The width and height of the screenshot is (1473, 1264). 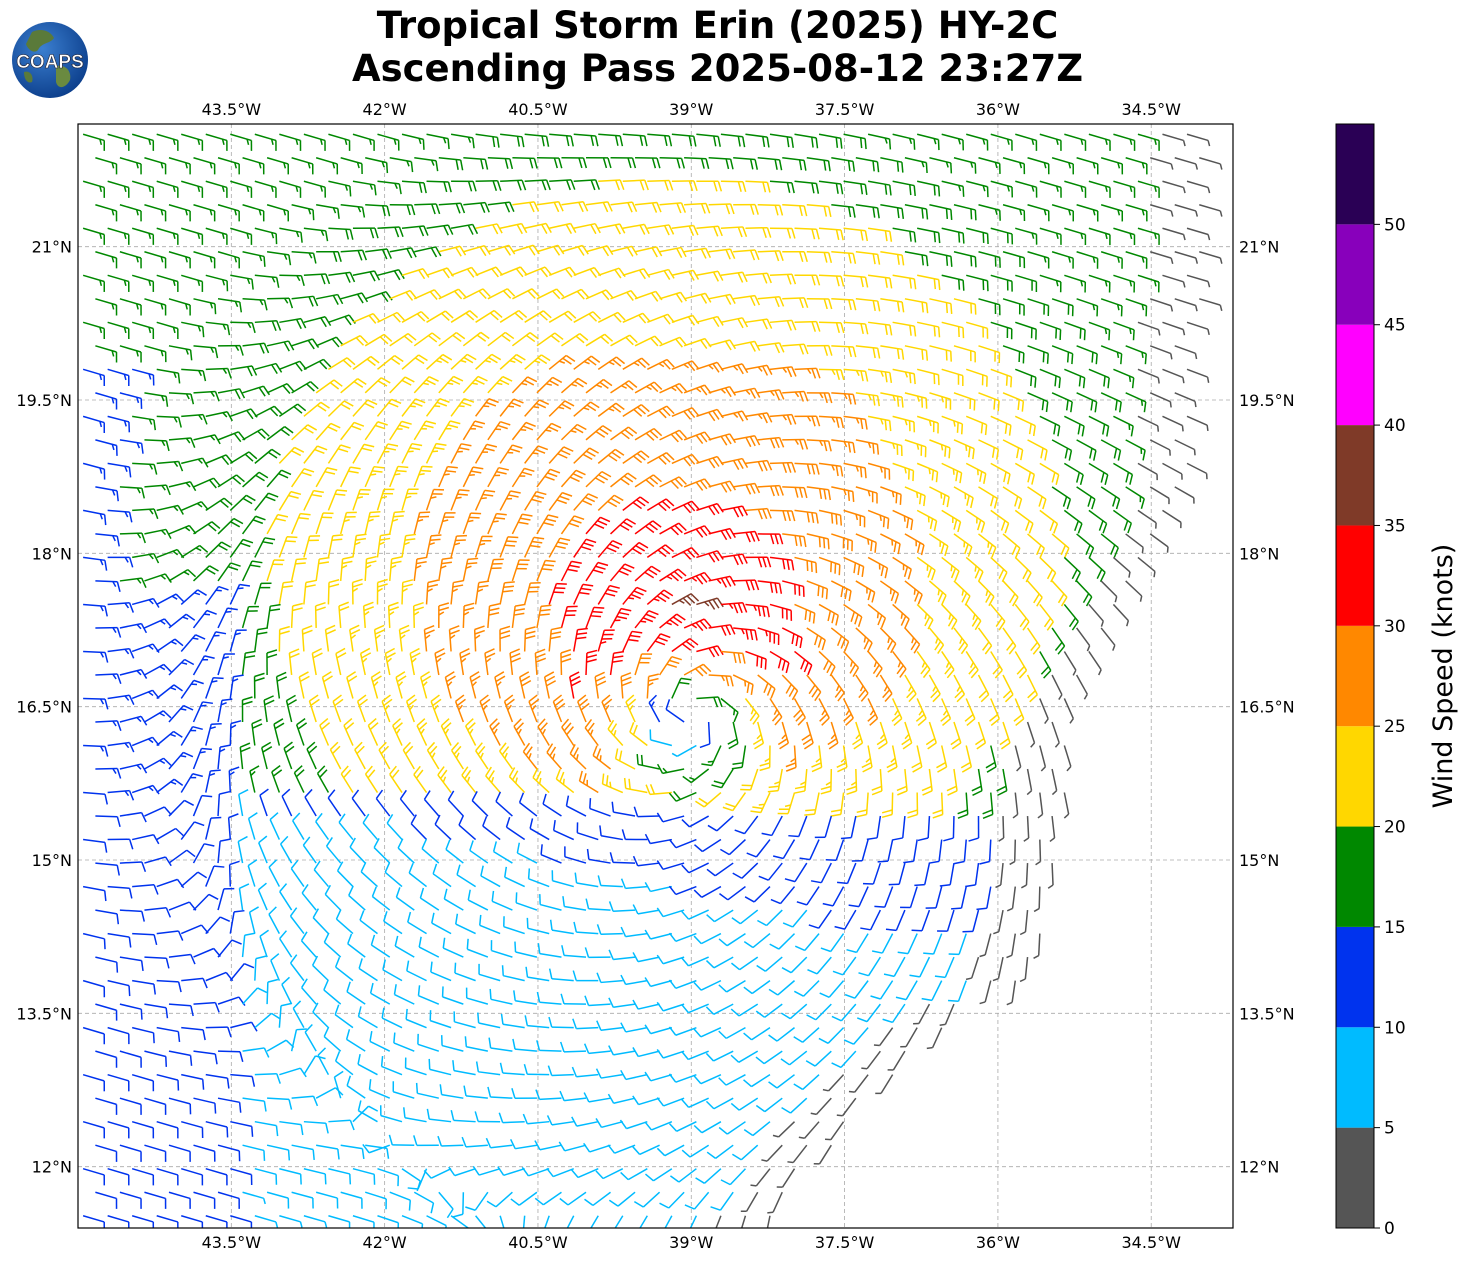 What do you see at coordinates (232, 109) in the screenshot?
I see `lon-tick-label-top: 43.5°W` at bounding box center [232, 109].